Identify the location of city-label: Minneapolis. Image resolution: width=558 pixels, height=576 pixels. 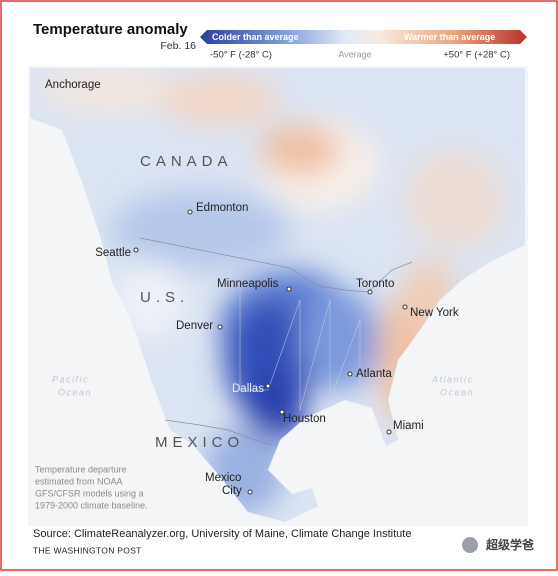
(248, 284).